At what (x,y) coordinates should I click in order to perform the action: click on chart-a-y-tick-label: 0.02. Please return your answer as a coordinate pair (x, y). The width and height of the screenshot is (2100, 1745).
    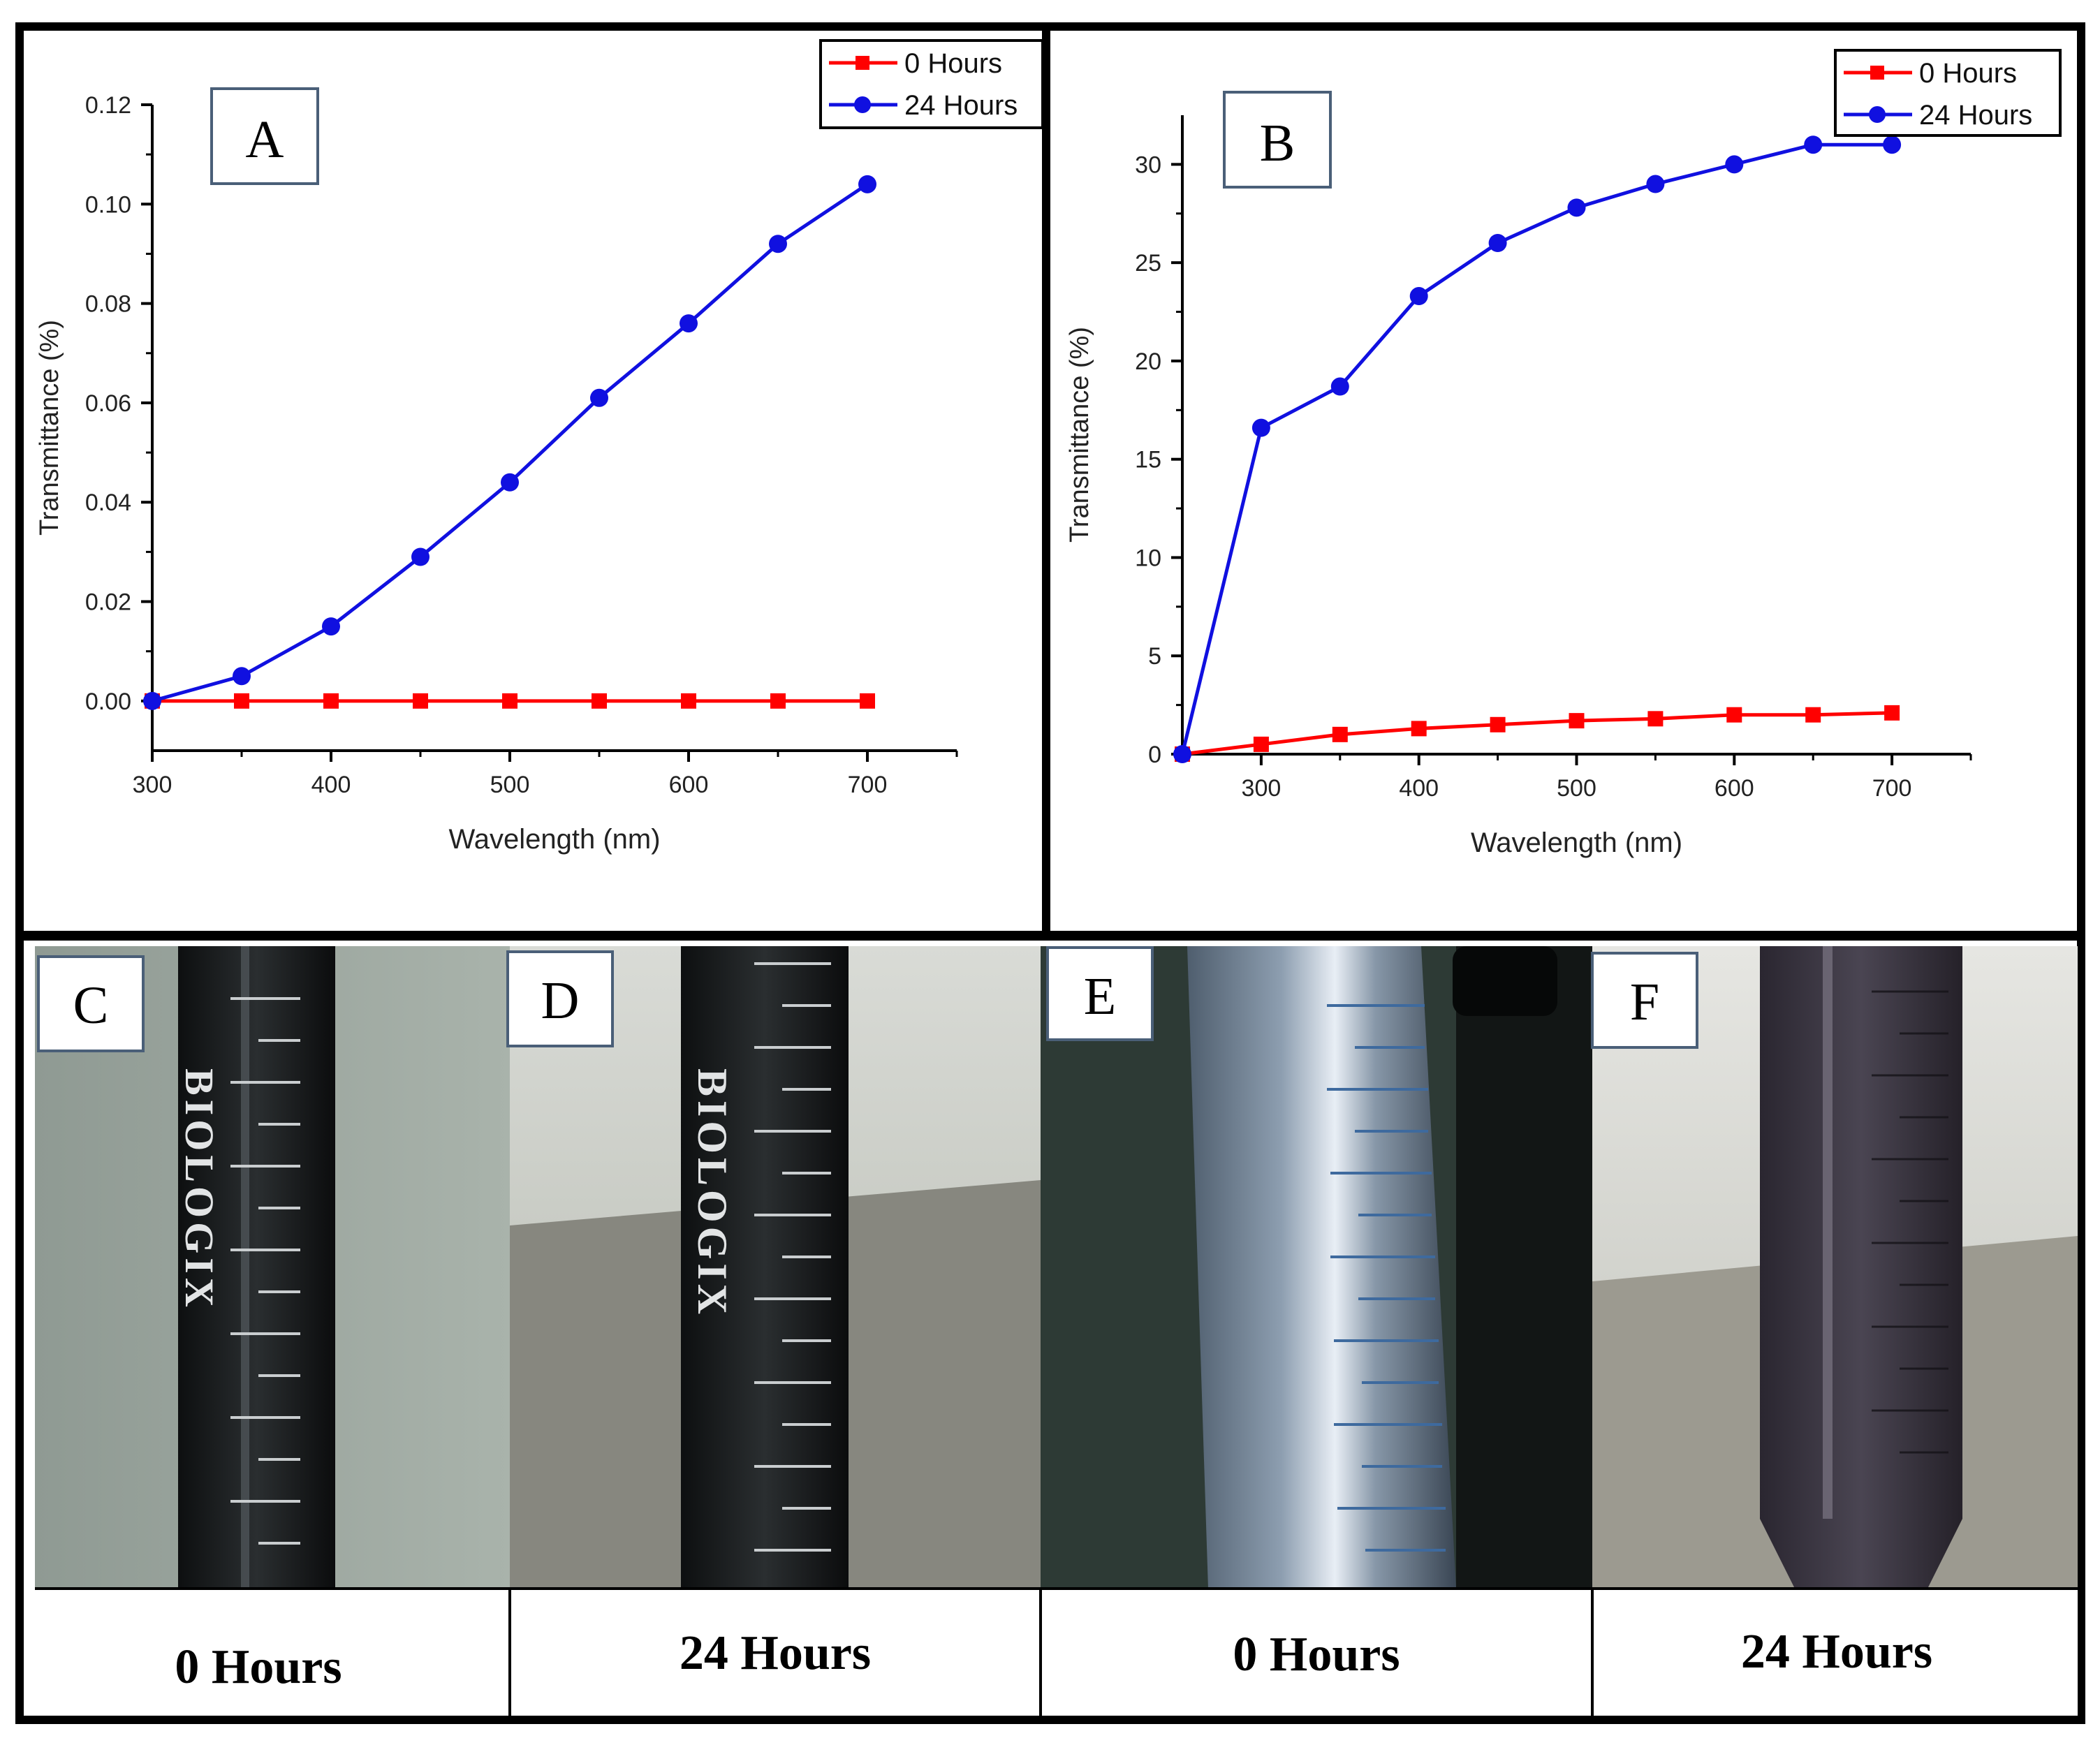
    Looking at the image, I should click on (108, 602).